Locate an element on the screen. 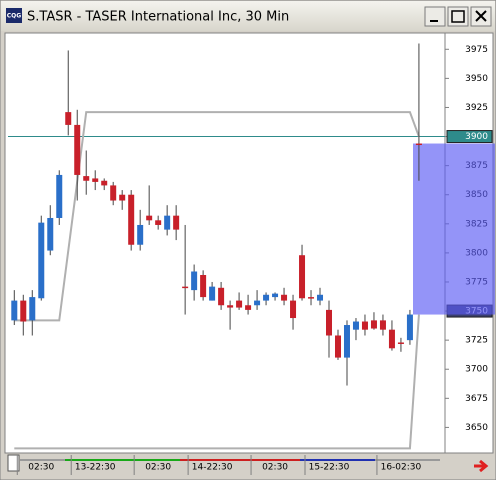 This screenshot has width=496, height=480. title-bar is located at coordinates (248, 16).